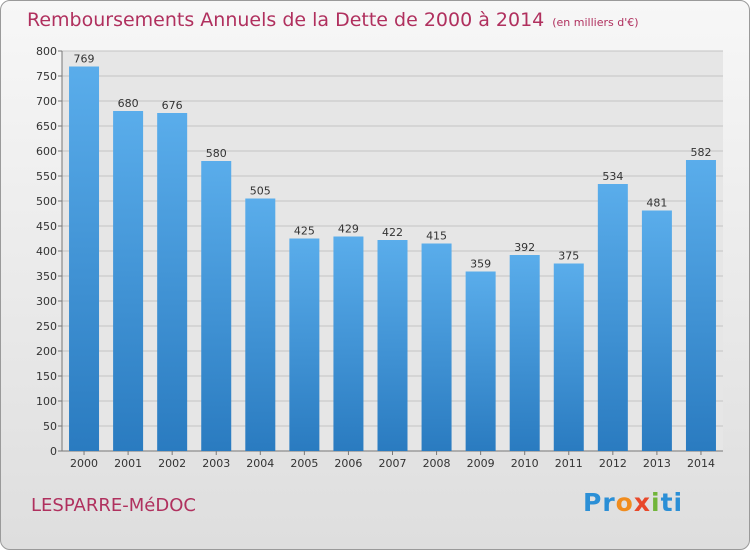  What do you see at coordinates (481, 463) in the screenshot?
I see `x-tick-label: 2009` at bounding box center [481, 463].